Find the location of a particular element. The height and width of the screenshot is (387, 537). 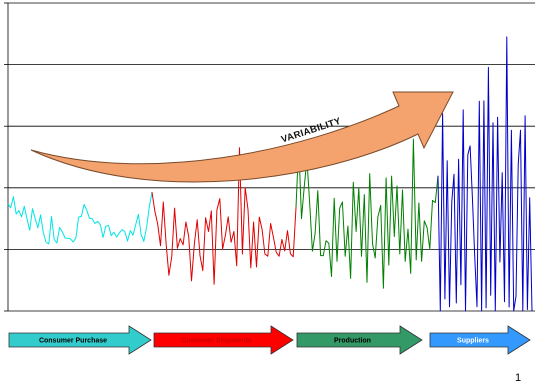

stage-label: Production is located at coordinates (352, 341).